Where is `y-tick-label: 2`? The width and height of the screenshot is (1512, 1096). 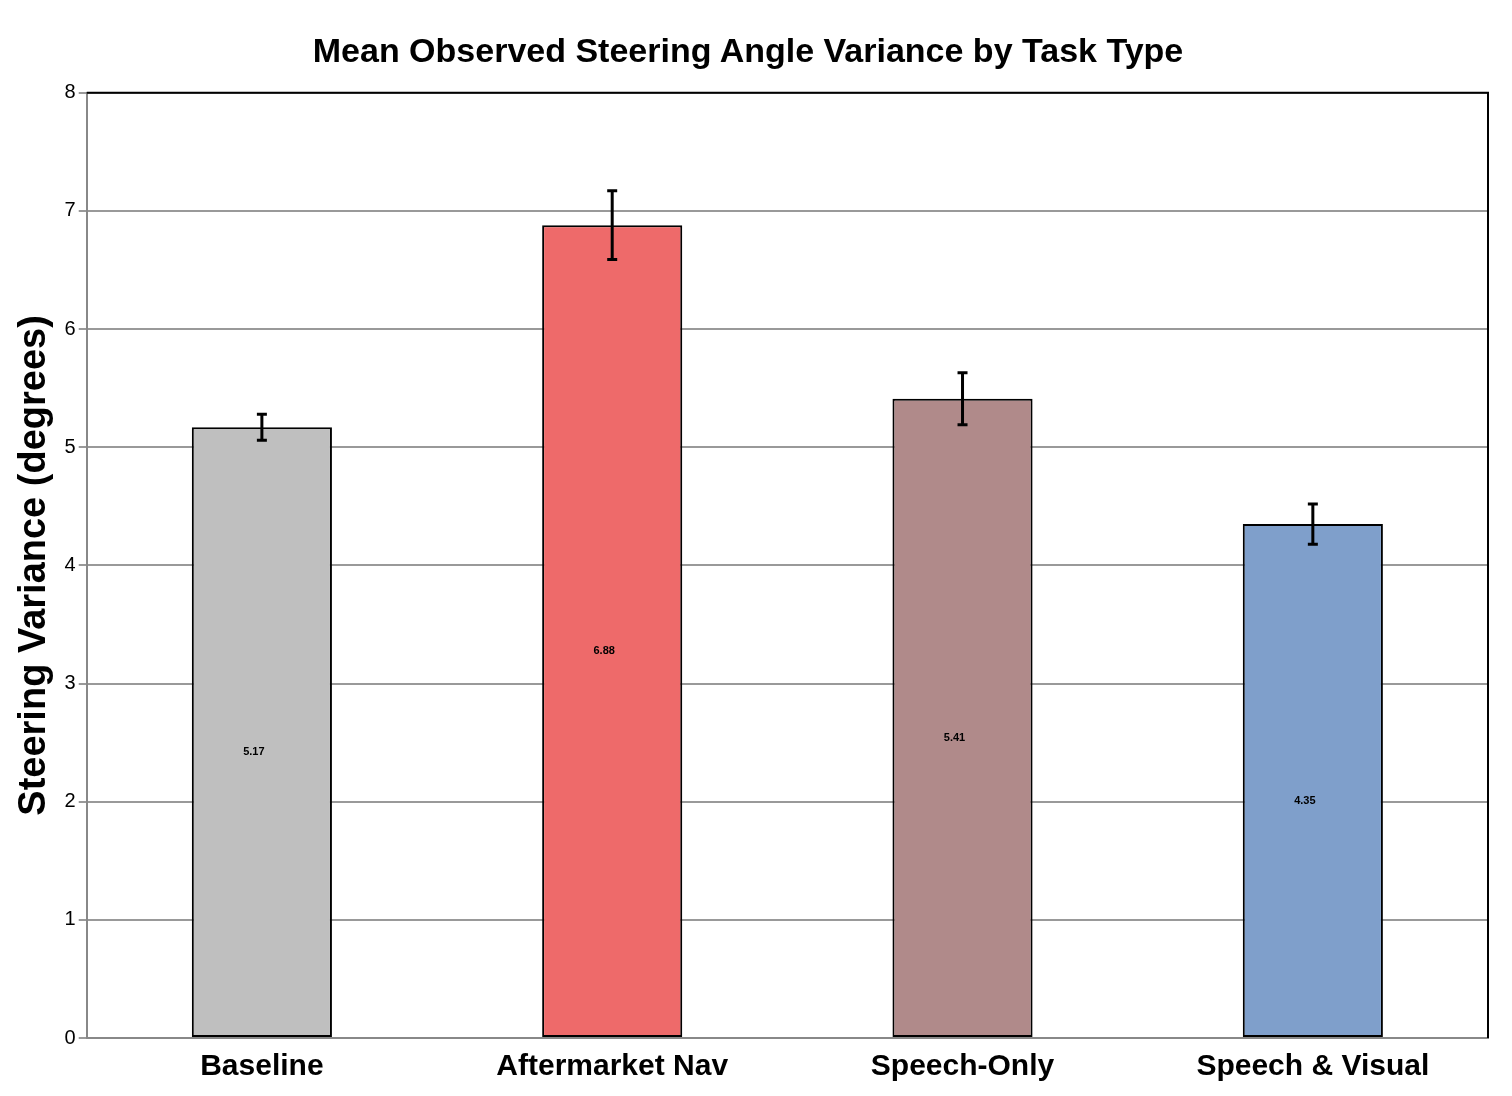
y-tick-label: 2 is located at coordinates (70, 800).